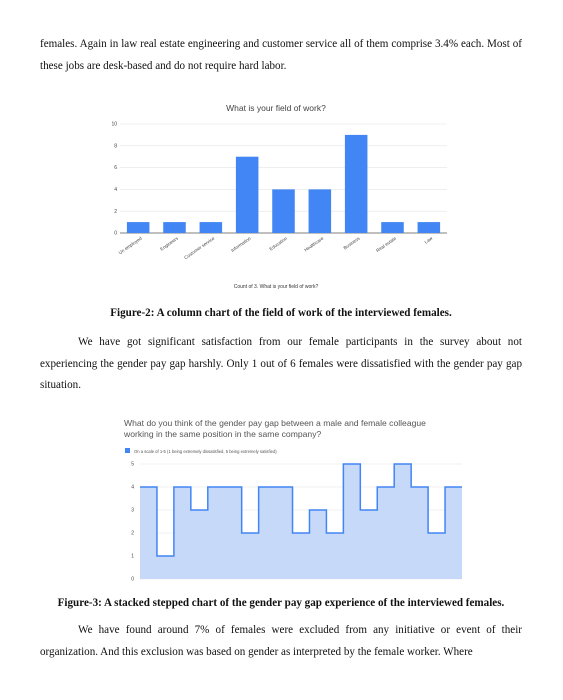 This screenshot has height=700, width=563. What do you see at coordinates (132, 580) in the screenshot?
I see `chart2-y-tick-label: 0` at bounding box center [132, 580].